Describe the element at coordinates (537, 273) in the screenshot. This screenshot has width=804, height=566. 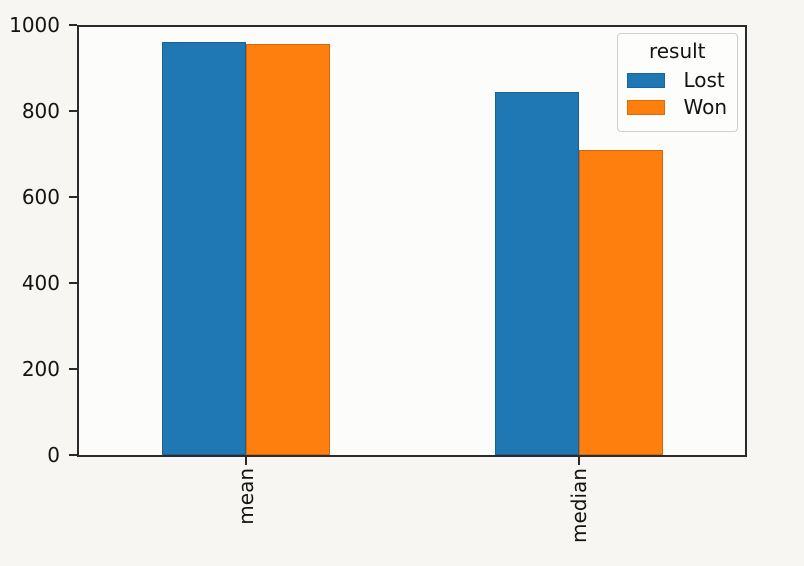
I see `bar-lost-median` at that location.